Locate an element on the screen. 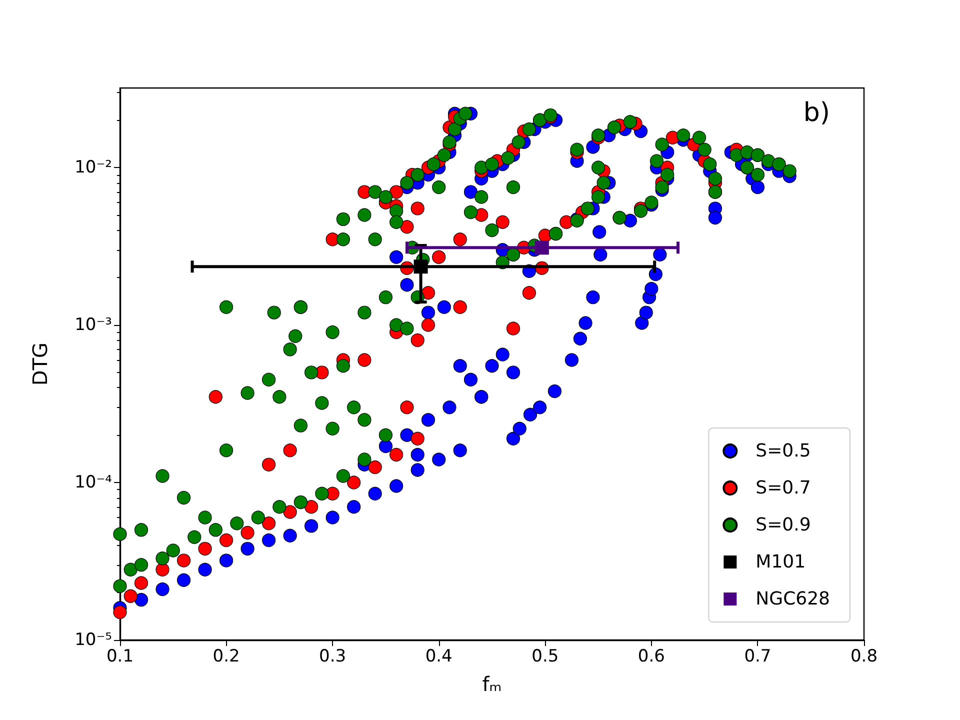 The height and width of the screenshot is (720, 960). legend-label: M101 is located at coordinates (781, 562).